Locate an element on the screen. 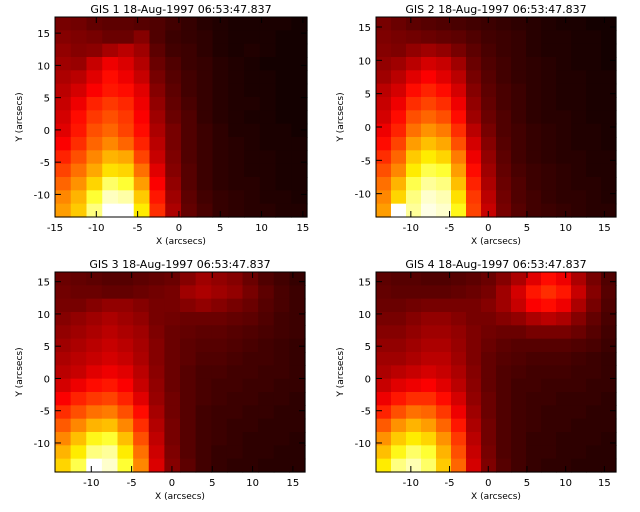  y-tick-label: 5 is located at coordinates (368, 347).